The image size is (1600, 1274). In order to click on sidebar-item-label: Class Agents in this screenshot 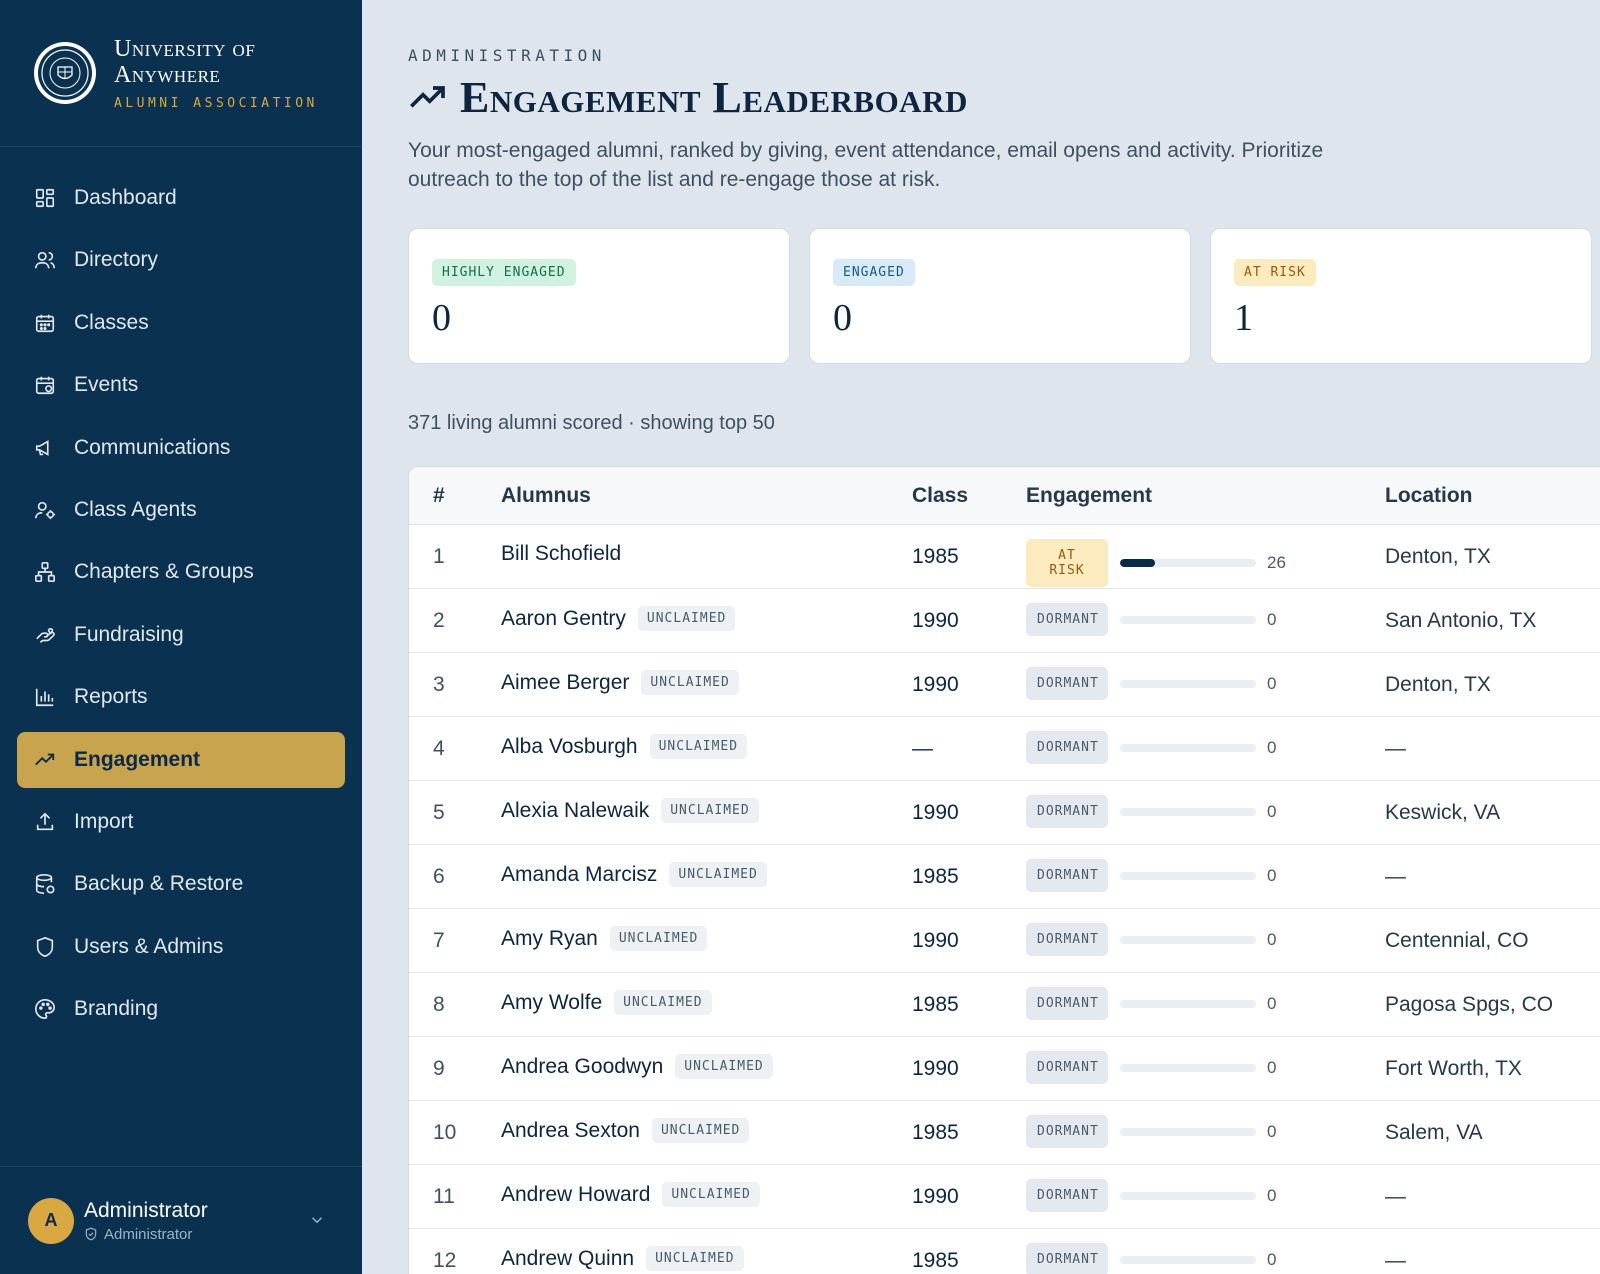, I will do `click(135, 509)`.